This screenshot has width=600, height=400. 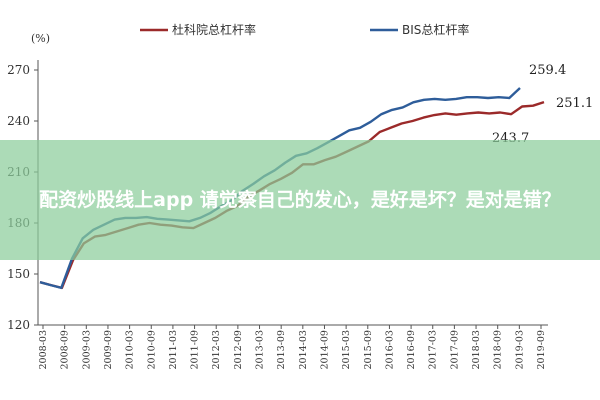 What do you see at coordinates (238, 349) in the screenshot?
I see `x-tick-label: 2012-09` at bounding box center [238, 349].